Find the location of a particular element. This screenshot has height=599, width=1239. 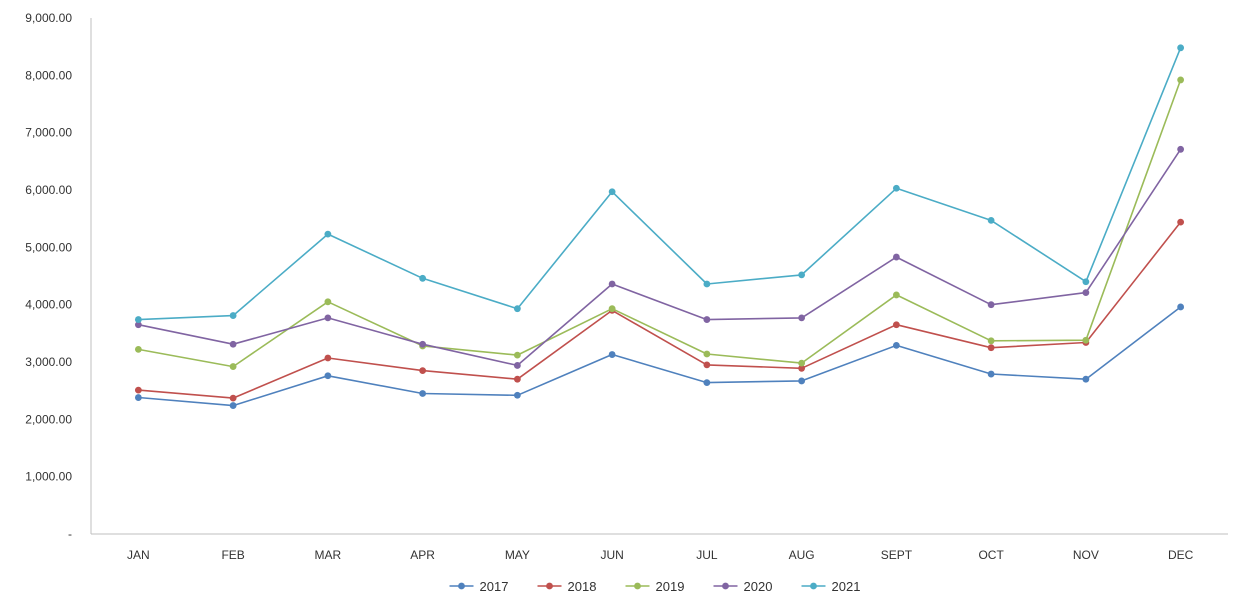

y-tick-label: - is located at coordinates (70, 534).